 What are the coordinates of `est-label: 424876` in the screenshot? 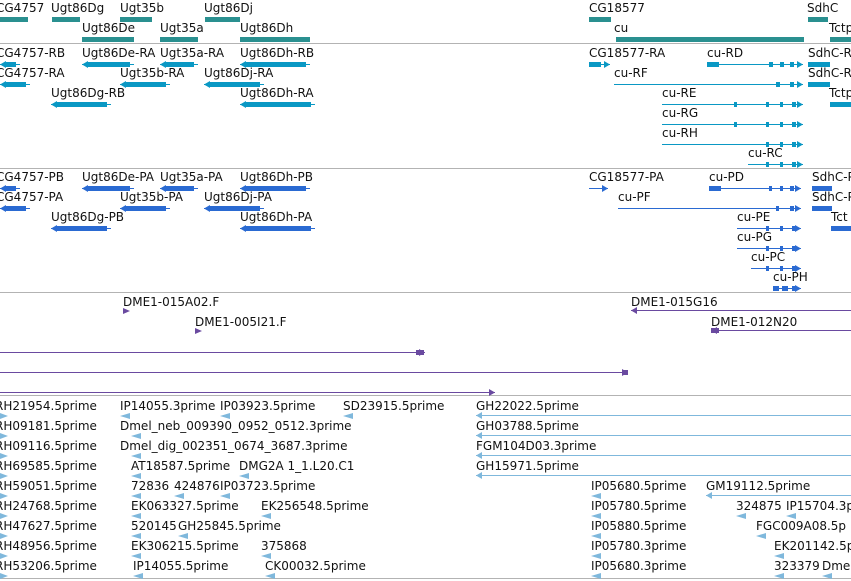 It's located at (197, 486).